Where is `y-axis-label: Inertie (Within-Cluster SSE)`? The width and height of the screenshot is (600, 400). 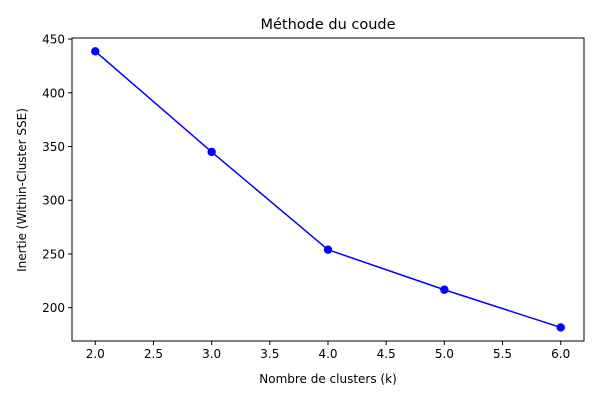 y-axis-label: Inertie (Within-Cluster SSE) is located at coordinates (22, 190).